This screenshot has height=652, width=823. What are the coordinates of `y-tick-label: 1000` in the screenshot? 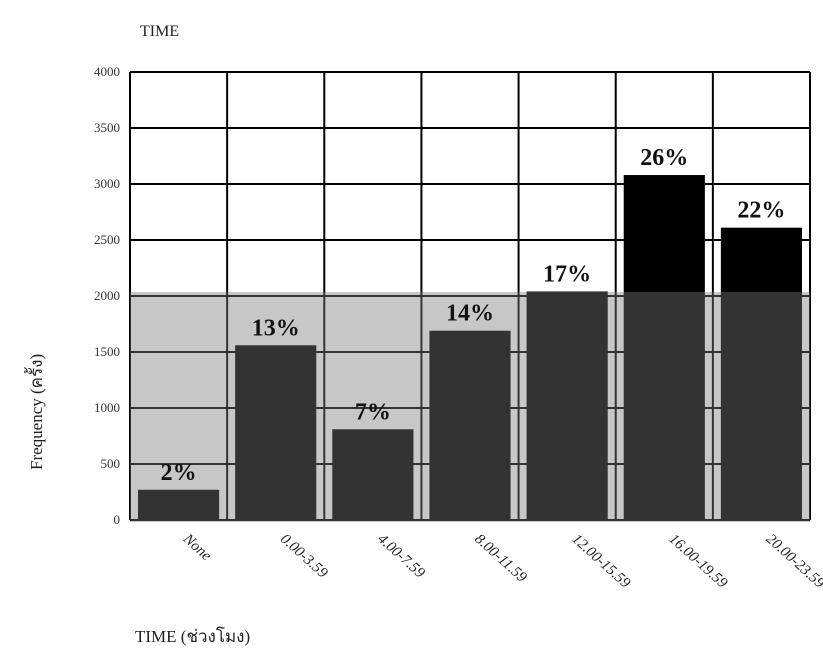 It's located at (107, 407).